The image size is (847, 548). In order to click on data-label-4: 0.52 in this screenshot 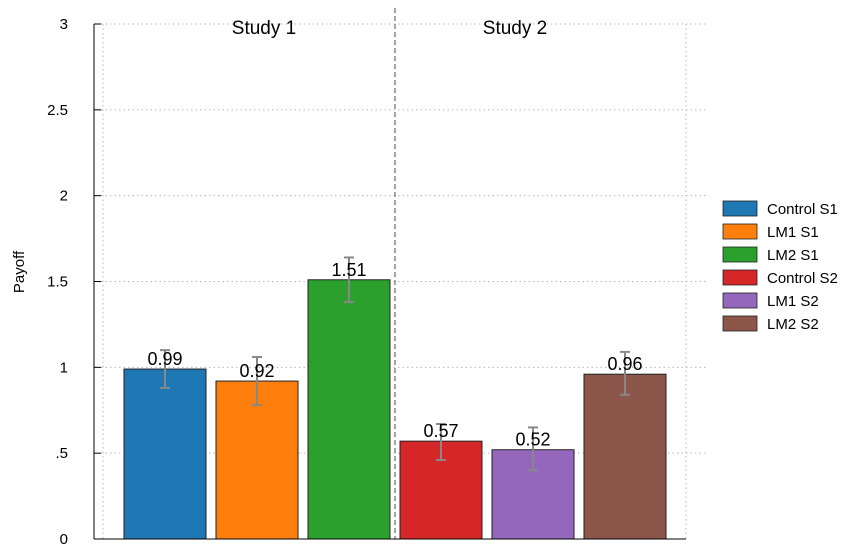, I will do `click(532, 440)`.